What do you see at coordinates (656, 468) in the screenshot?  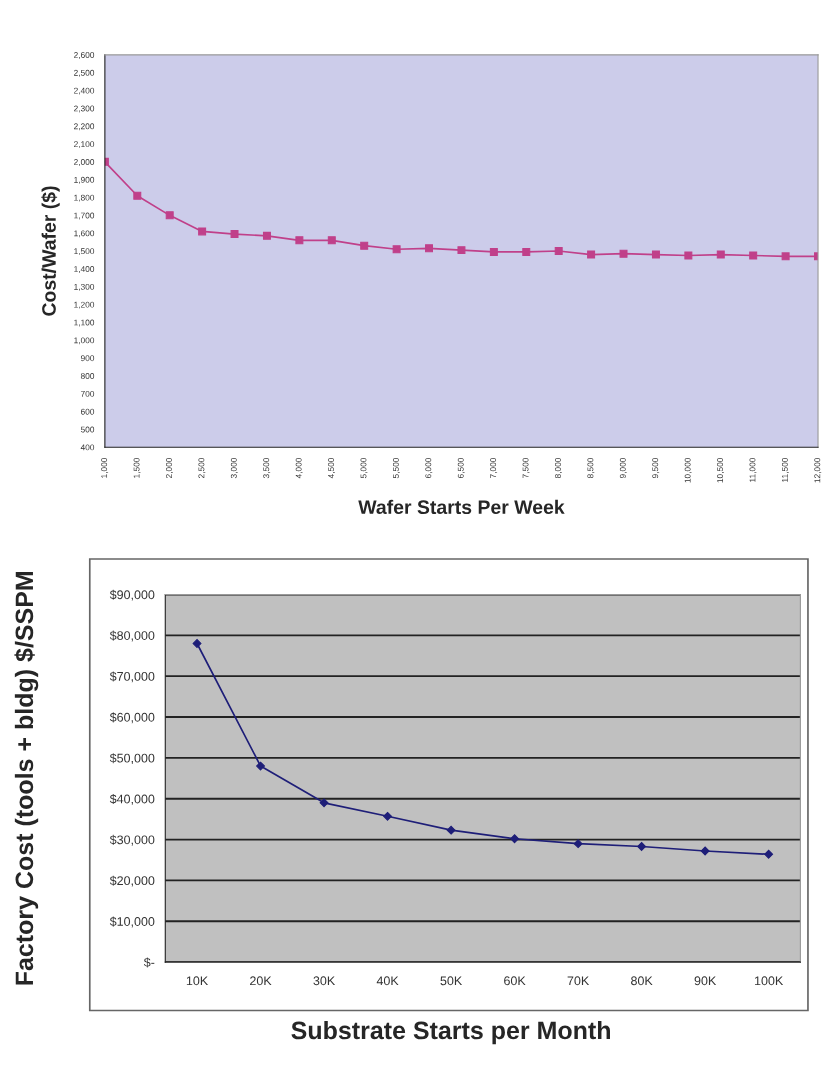 I see `x-tick-label: 9,500` at bounding box center [656, 468].